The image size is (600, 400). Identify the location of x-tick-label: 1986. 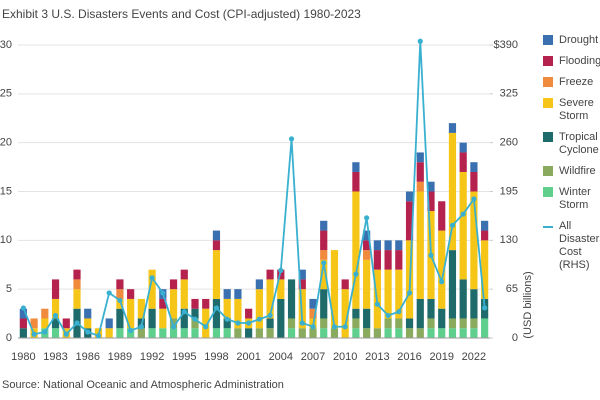
(87, 357).